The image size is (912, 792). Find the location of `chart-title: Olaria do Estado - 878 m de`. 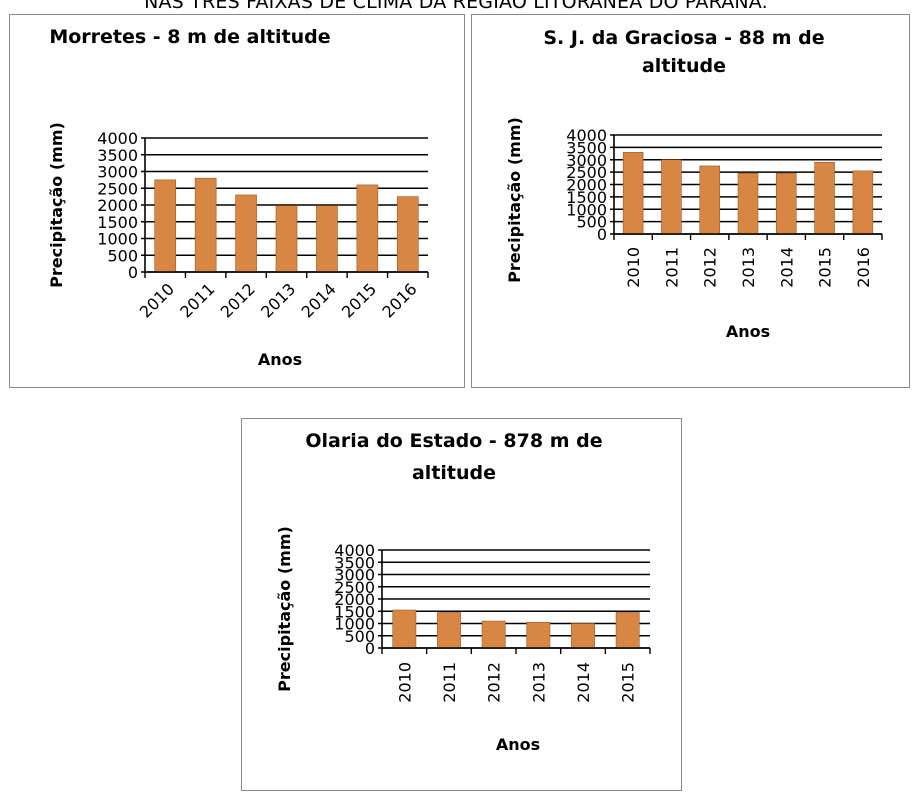

chart-title: Olaria do Estado - 878 m de is located at coordinates (453, 441).